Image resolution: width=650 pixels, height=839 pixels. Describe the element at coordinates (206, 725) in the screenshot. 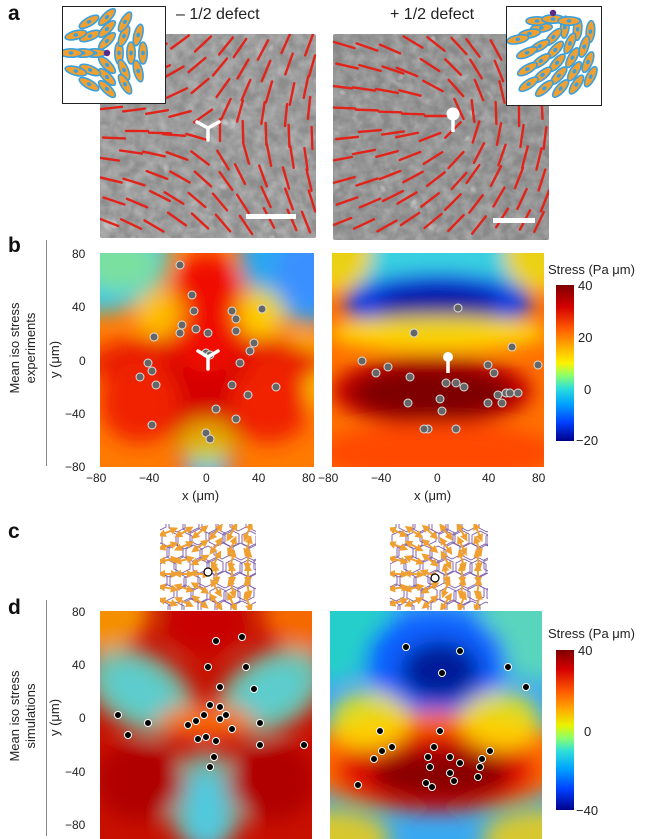

I see `heatmap-d-minus-svg` at that location.